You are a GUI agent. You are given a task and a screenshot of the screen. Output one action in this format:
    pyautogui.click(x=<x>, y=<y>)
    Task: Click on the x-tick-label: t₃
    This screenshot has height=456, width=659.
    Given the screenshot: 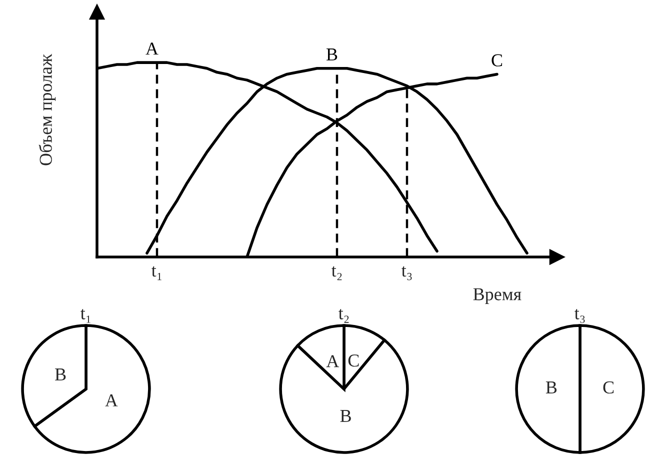 What is the action you would take?
    pyautogui.click(x=407, y=273)
    